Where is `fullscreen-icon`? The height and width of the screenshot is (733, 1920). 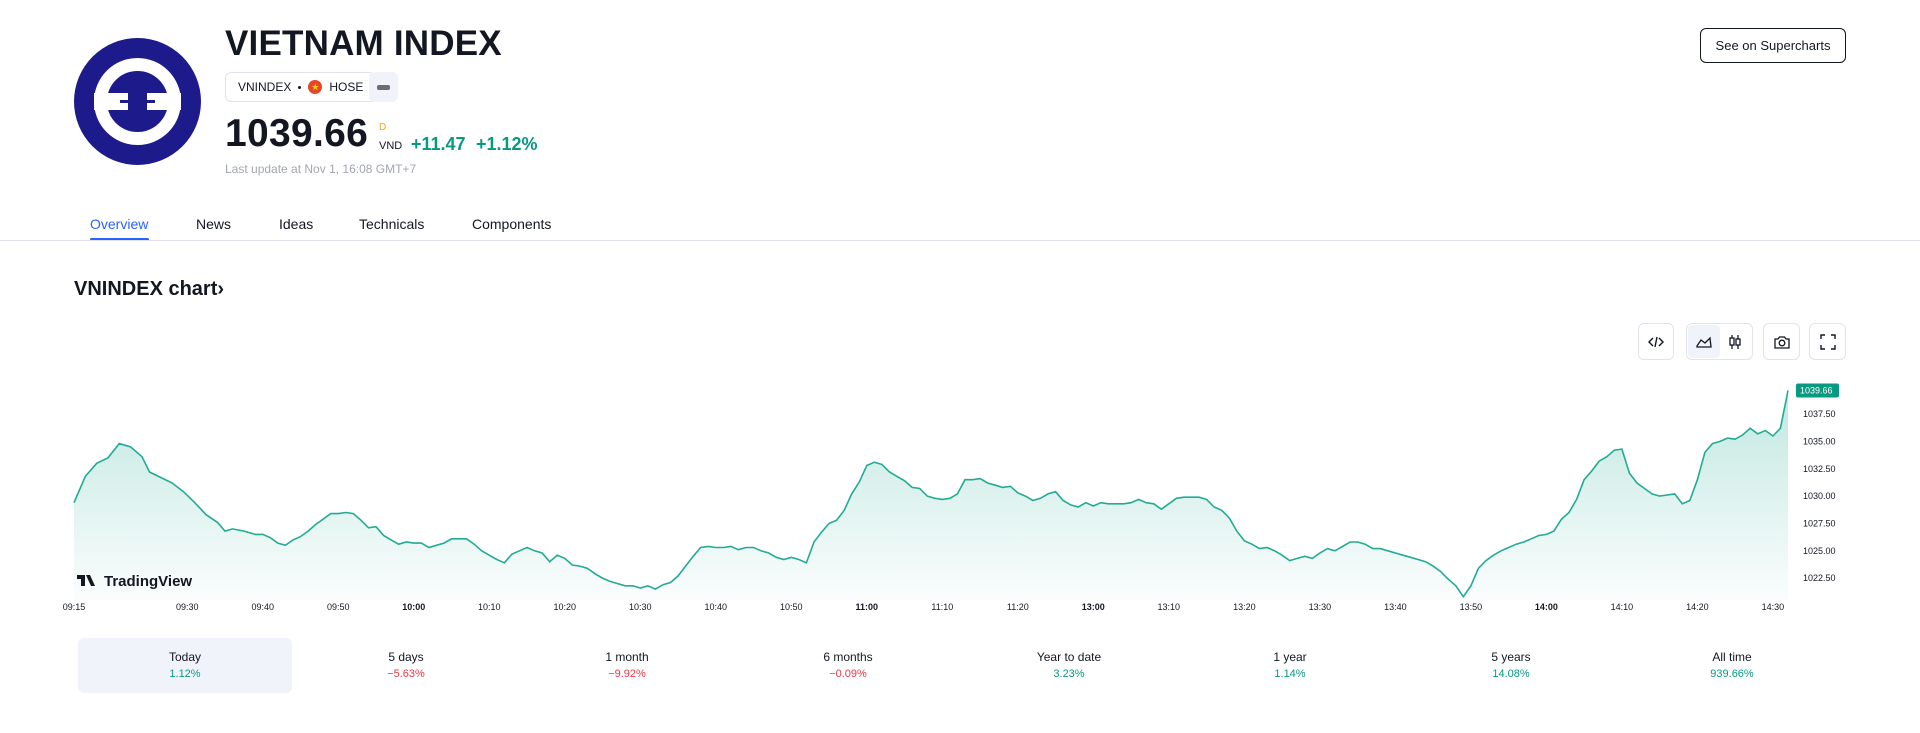
fullscreen-icon is located at coordinates (1827, 341).